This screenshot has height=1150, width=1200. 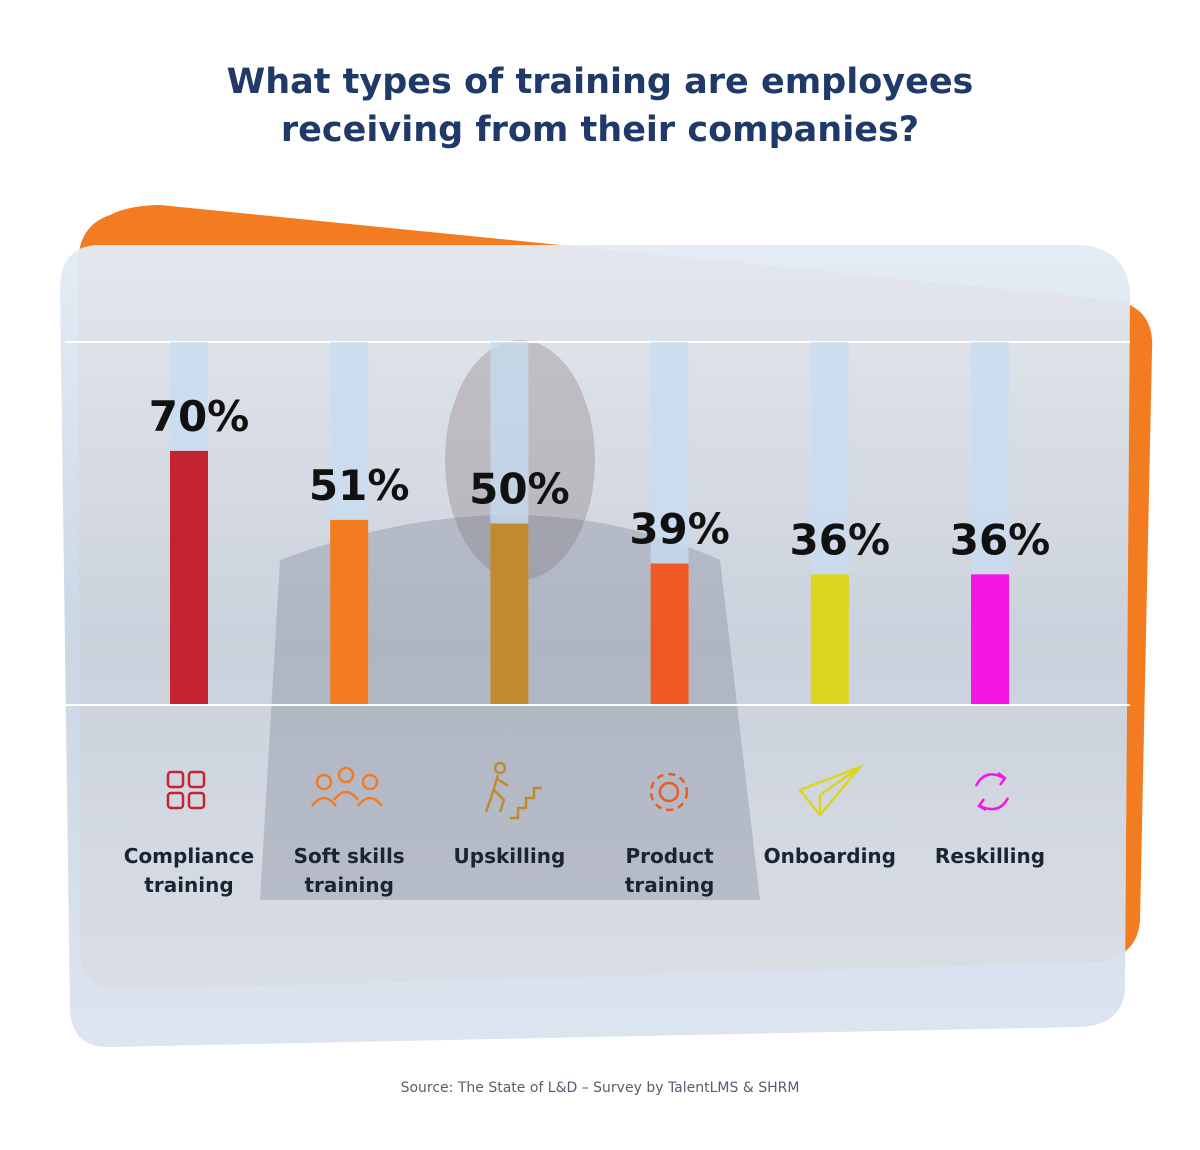 What do you see at coordinates (831, 790) in the screenshot?
I see `icon-onboarding` at bounding box center [831, 790].